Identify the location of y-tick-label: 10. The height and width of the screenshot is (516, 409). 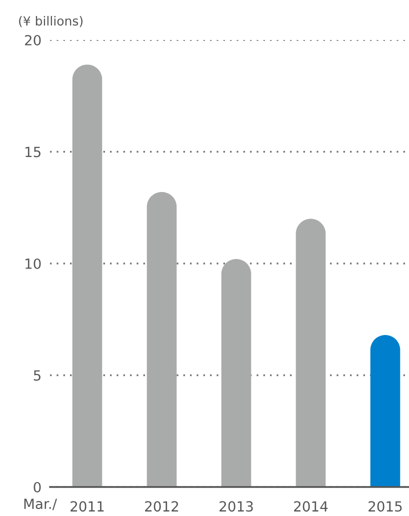
(33, 263).